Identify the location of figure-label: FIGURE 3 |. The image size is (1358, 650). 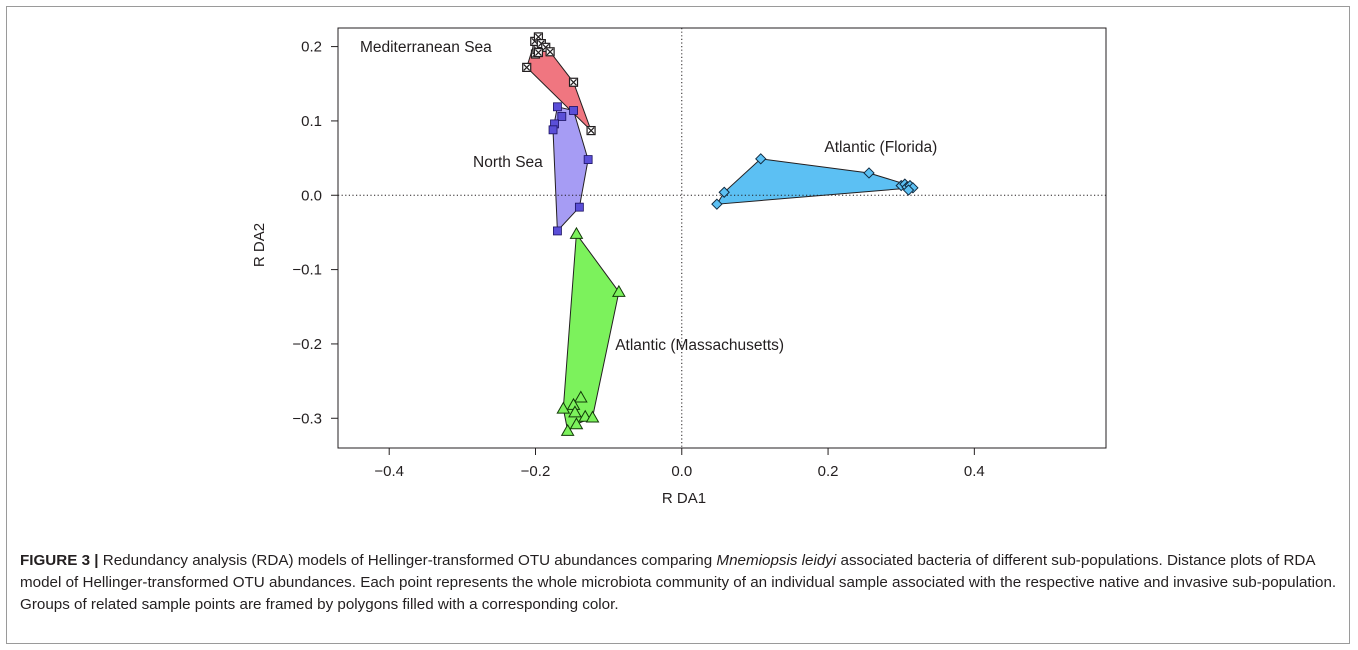
(59, 560).